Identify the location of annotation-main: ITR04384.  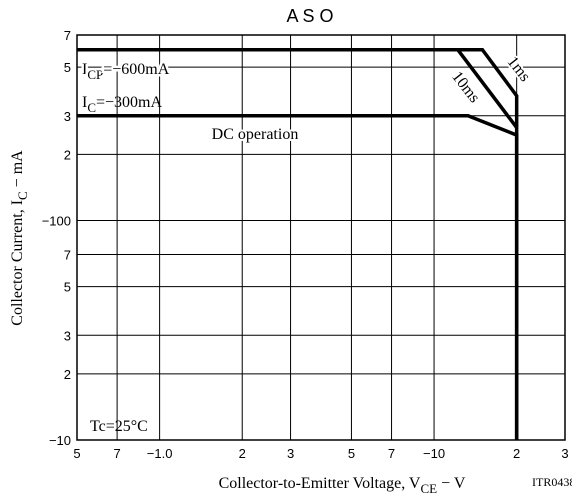
(552, 482).